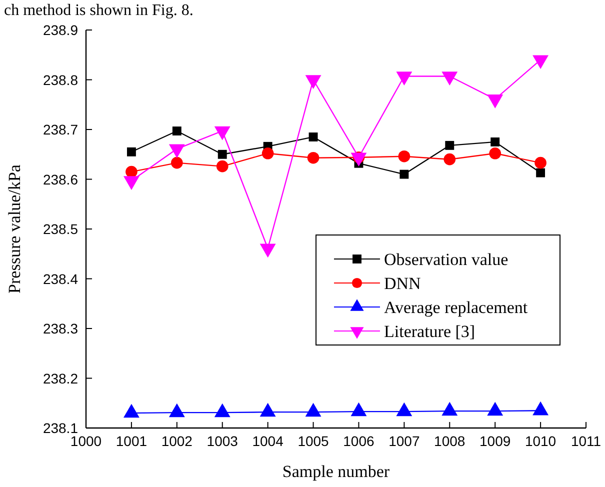  Describe the element at coordinates (60, 179) in the screenshot. I see `y-tick-label: 238.6` at that location.